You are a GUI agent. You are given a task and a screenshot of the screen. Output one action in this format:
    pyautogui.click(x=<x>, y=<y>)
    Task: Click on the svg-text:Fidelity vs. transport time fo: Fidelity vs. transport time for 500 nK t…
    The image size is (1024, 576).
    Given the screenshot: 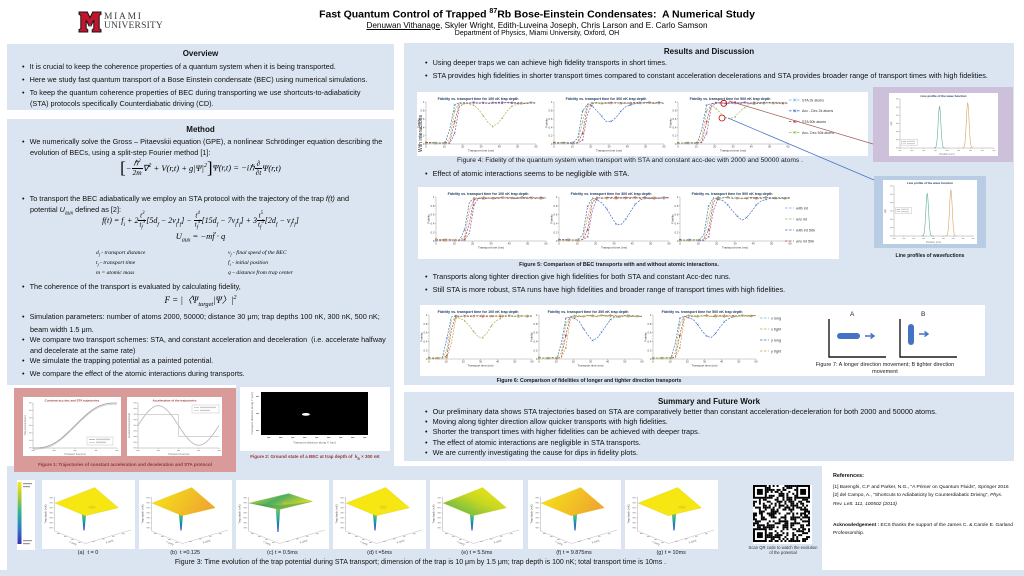 What is the action you would take?
    pyautogui.click(x=702, y=312)
    